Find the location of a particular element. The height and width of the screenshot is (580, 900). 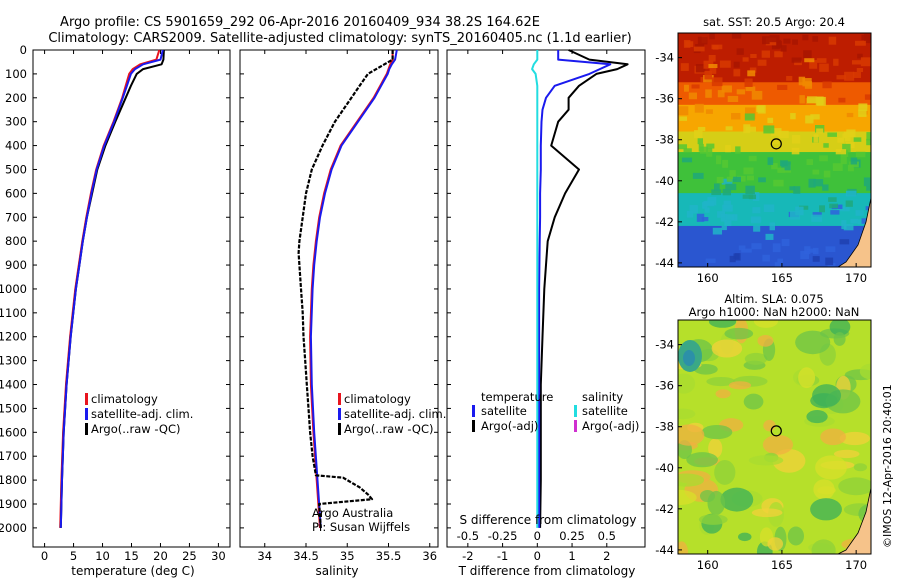

depth-tick-label: 400 is located at coordinates (16, 146).